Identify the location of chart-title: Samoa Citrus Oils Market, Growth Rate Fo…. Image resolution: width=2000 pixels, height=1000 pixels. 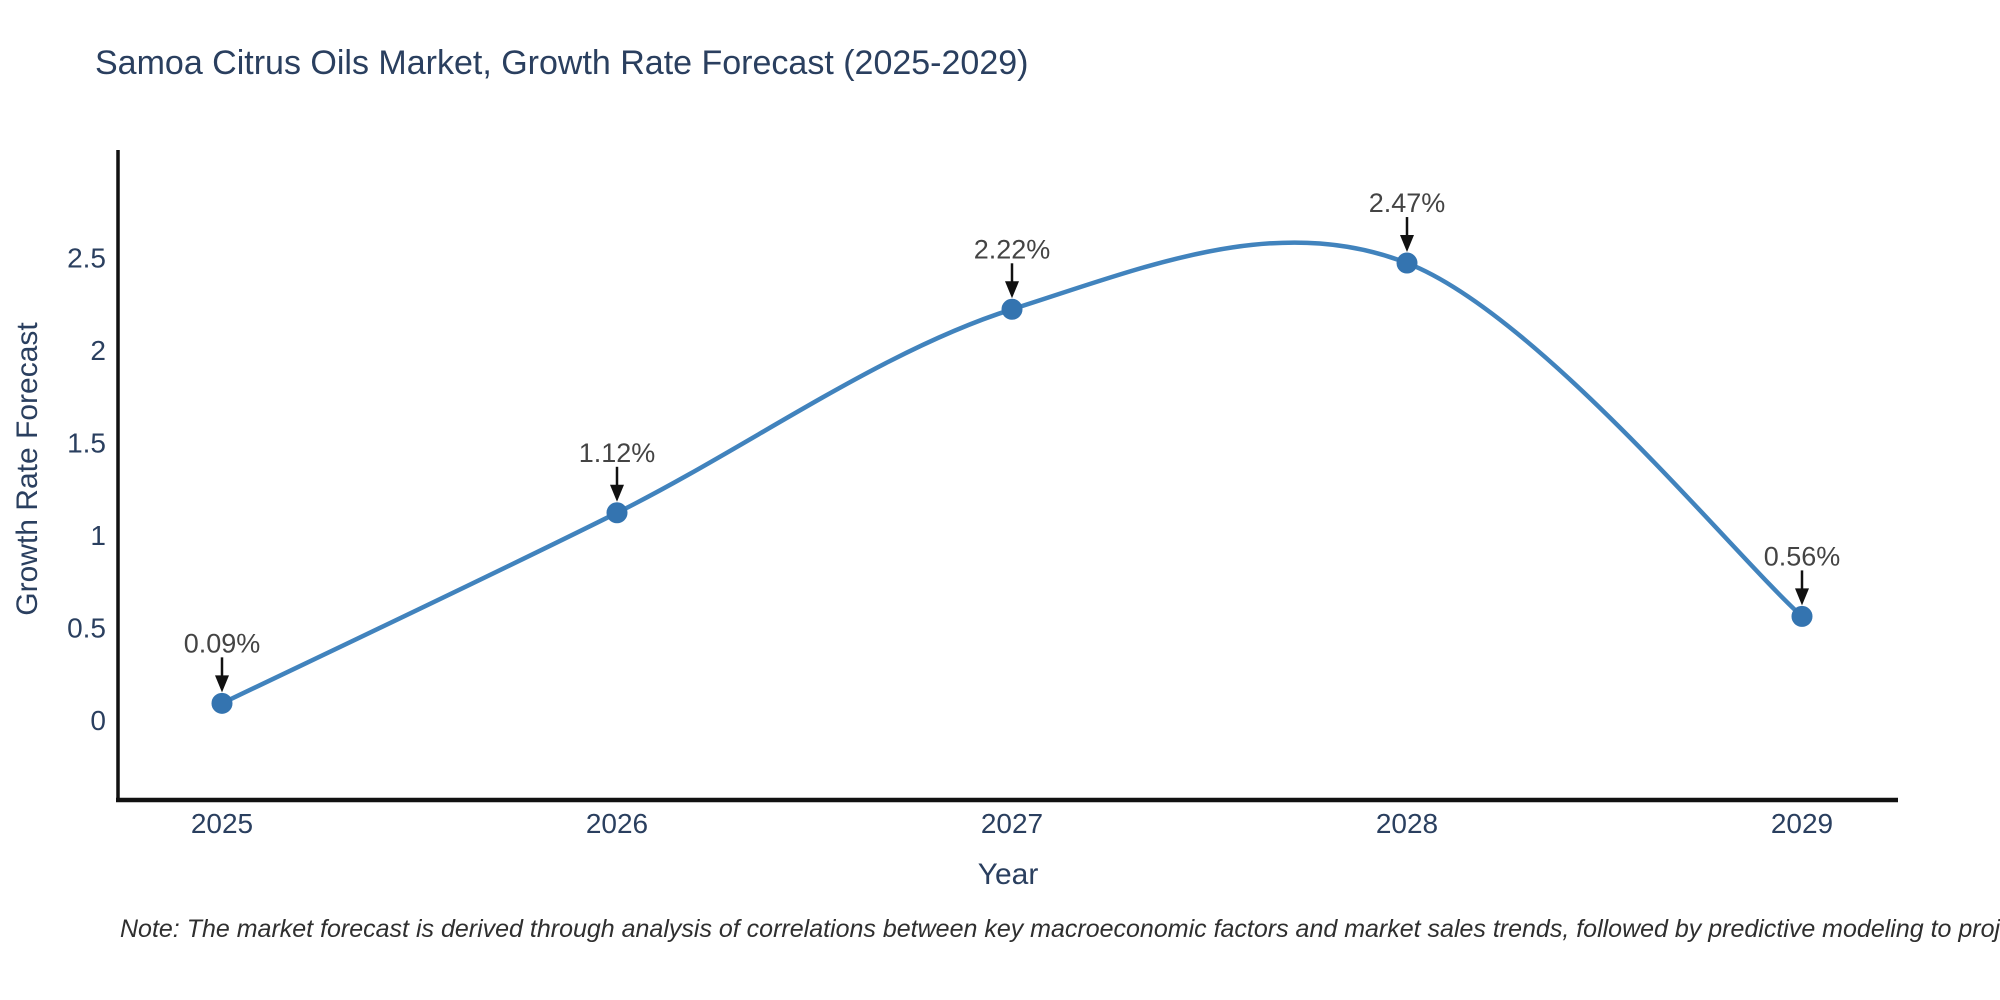
(562, 63).